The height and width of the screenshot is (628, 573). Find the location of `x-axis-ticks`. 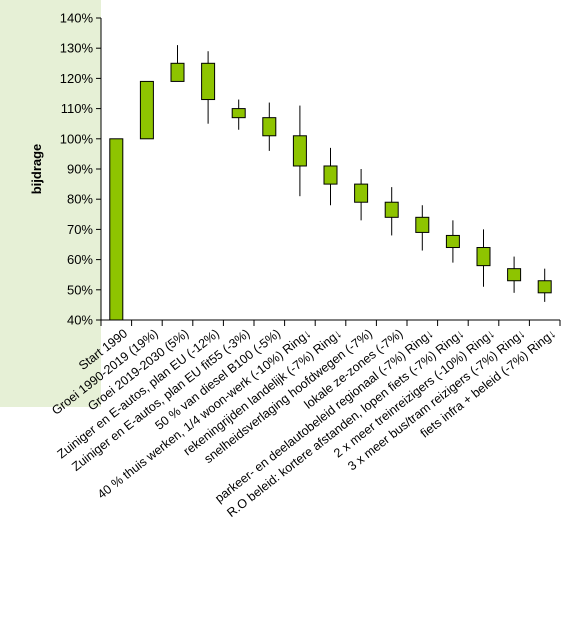

x-axis-ticks is located at coordinates (330, 323).